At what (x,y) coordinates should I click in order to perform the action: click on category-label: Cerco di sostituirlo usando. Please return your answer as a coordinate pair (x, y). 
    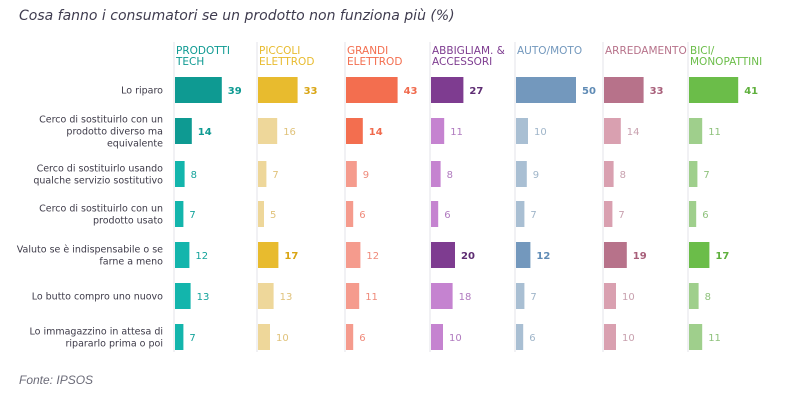
    Looking at the image, I should click on (100, 169).